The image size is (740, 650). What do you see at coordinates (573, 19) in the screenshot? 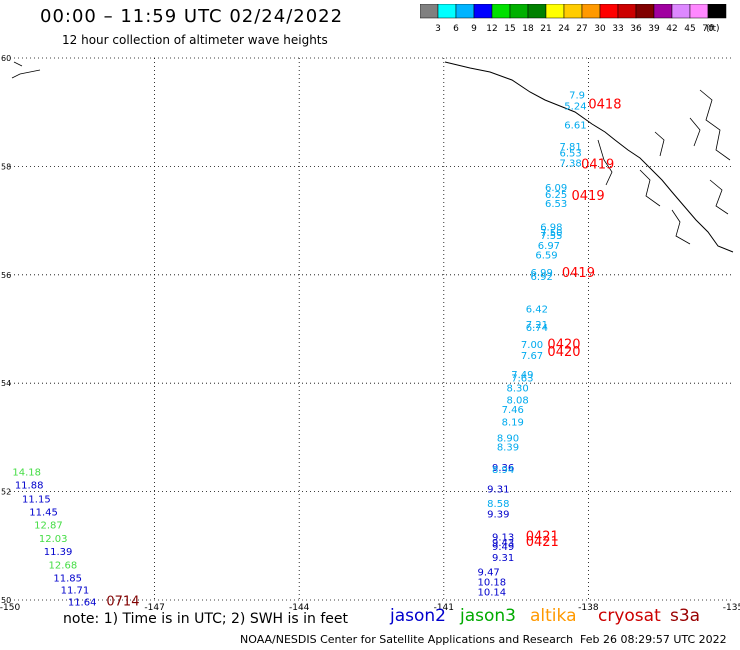
I see `color-scale-bar: 3 6 9 12 15 18 21 24 27 30 33 36 39 42 45 70(ft)` at bounding box center [573, 19].